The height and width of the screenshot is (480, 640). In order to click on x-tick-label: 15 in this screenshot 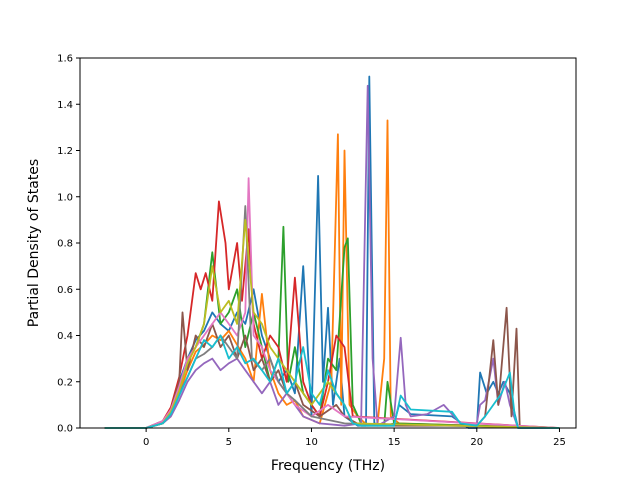, I will do `click(394, 442)`.